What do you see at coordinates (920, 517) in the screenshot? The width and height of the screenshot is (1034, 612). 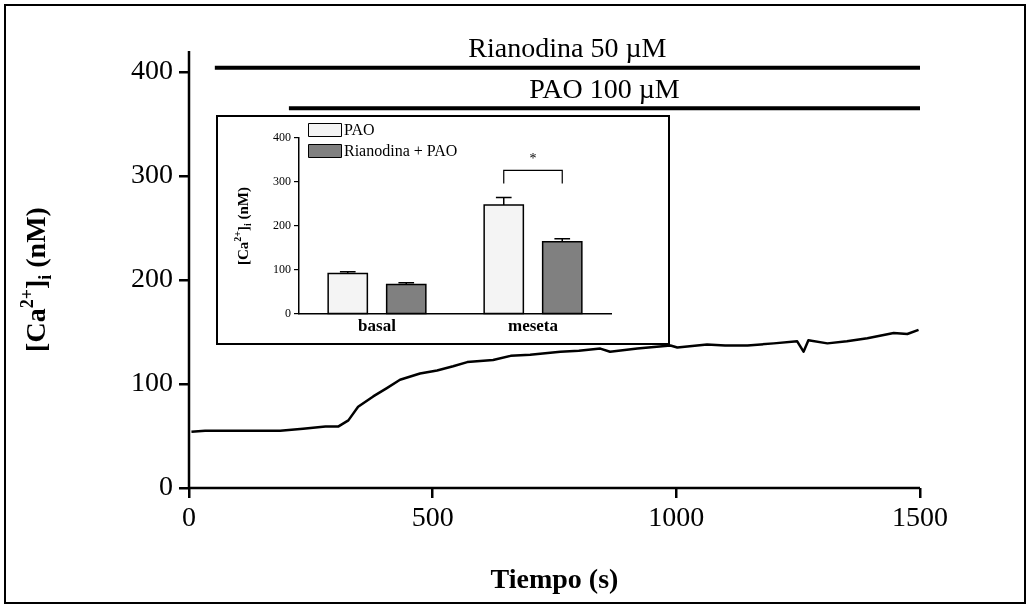 I see `x-tick-label: 1500` at bounding box center [920, 517].